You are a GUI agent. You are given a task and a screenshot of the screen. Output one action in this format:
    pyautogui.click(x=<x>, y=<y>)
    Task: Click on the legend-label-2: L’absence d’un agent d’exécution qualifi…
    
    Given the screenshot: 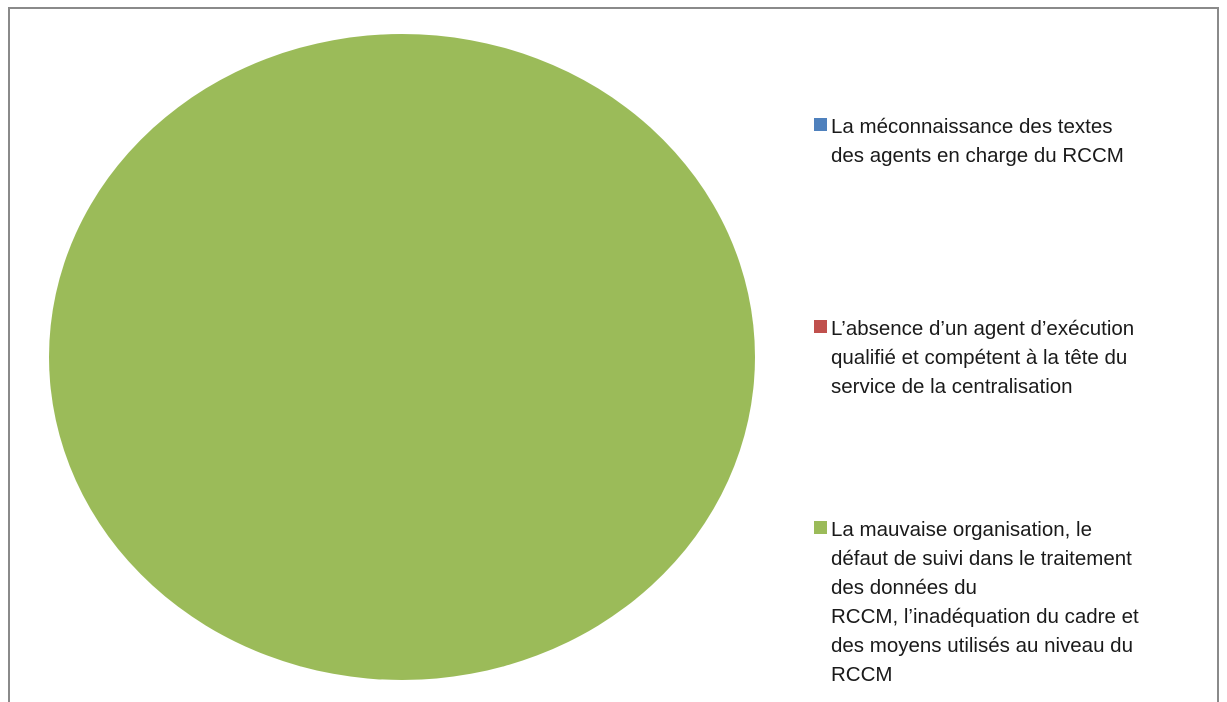 What is the action you would take?
    pyautogui.click(x=983, y=357)
    